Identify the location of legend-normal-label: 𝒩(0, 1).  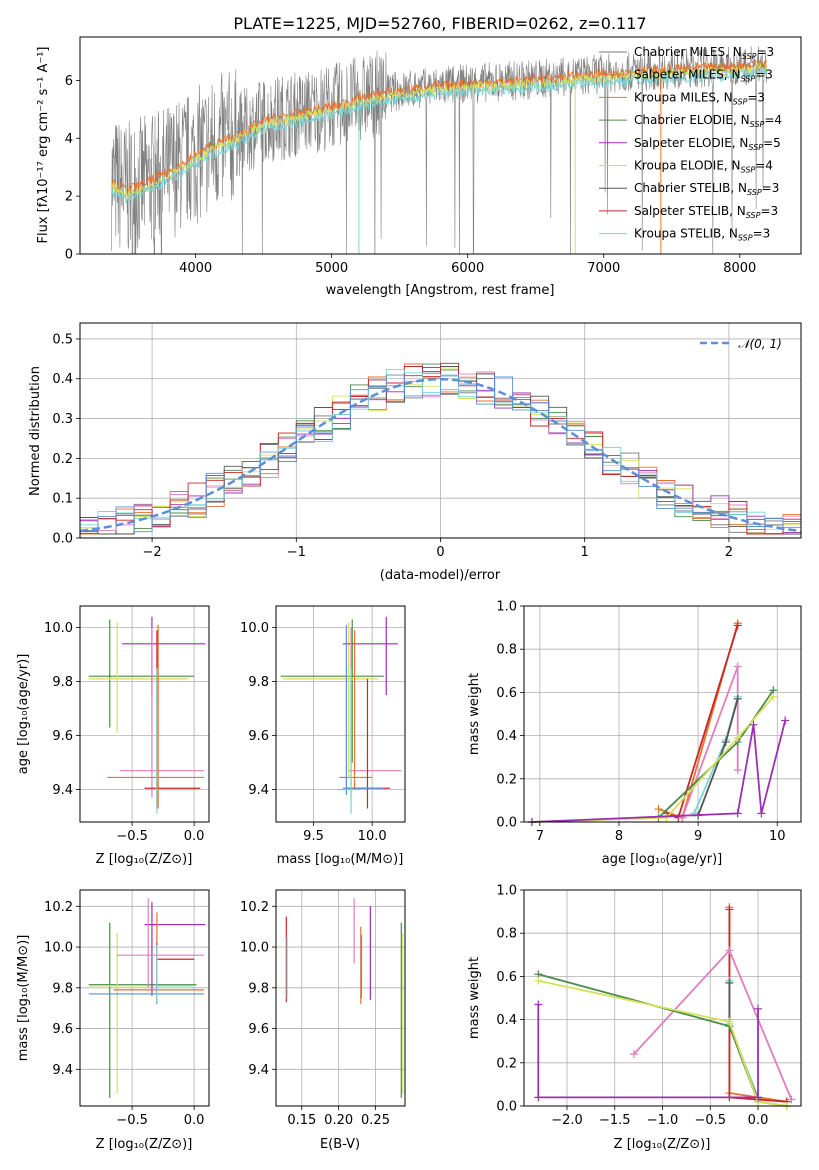
(760, 344).